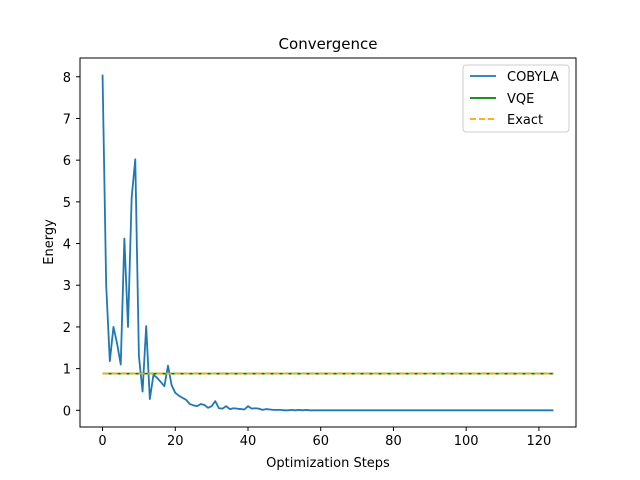  Describe the element at coordinates (520, 99) in the screenshot. I see `legend-label-vqe: VQE` at that location.